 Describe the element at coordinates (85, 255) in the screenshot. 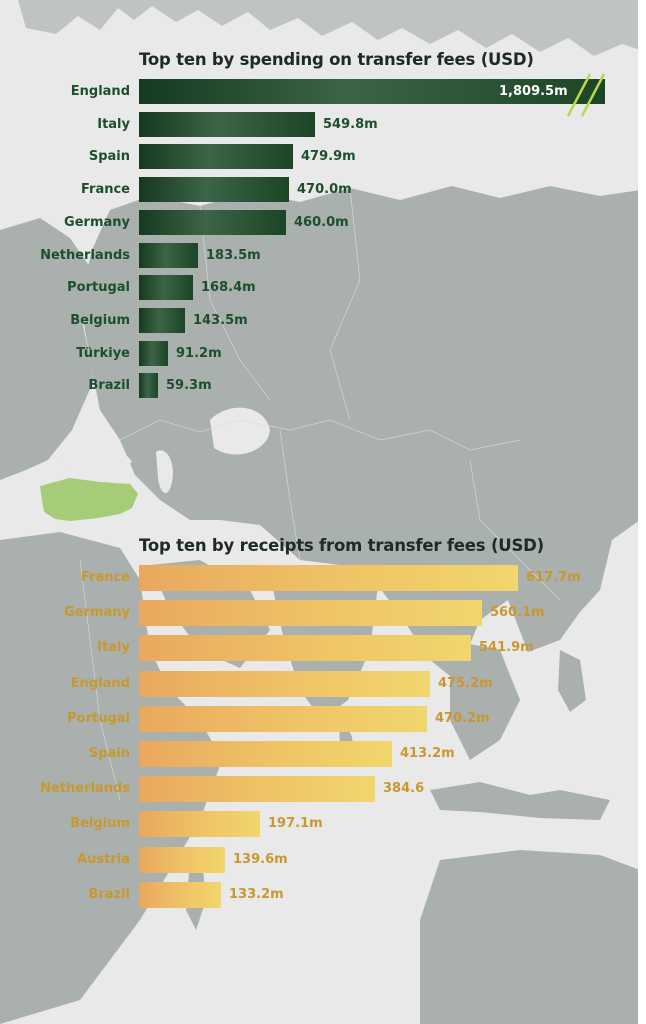

I see `spending-category-label: Netherlands` at that location.